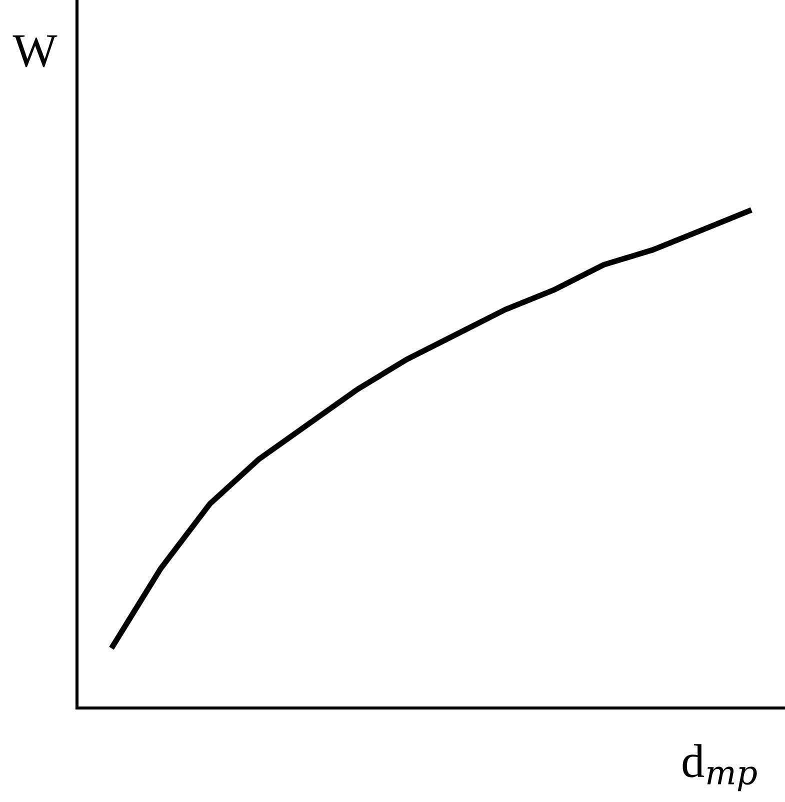 This screenshot has height=802, width=785. Describe the element at coordinates (35, 51) in the screenshot. I see `y-axis-title: W` at that location.